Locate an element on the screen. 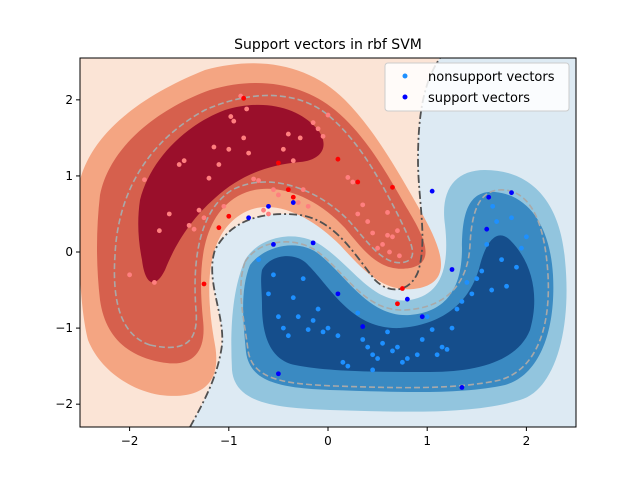 The image size is (640, 480). legend-label-support: support vectors is located at coordinates (479, 98).